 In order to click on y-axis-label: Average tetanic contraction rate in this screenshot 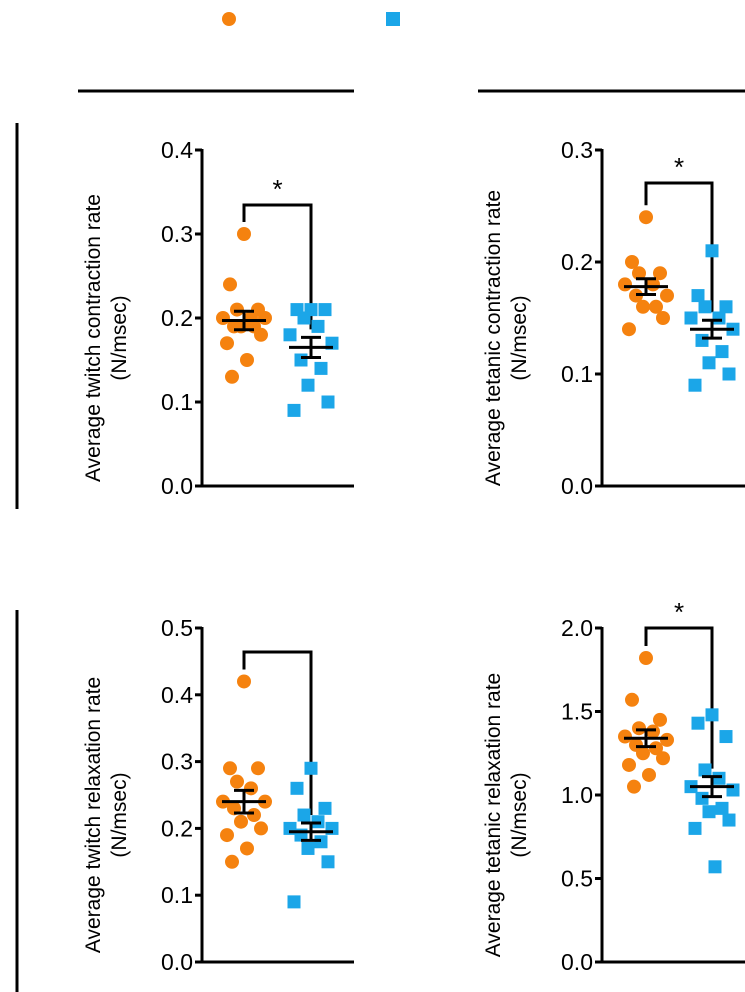, I will do `click(493, 338)`.